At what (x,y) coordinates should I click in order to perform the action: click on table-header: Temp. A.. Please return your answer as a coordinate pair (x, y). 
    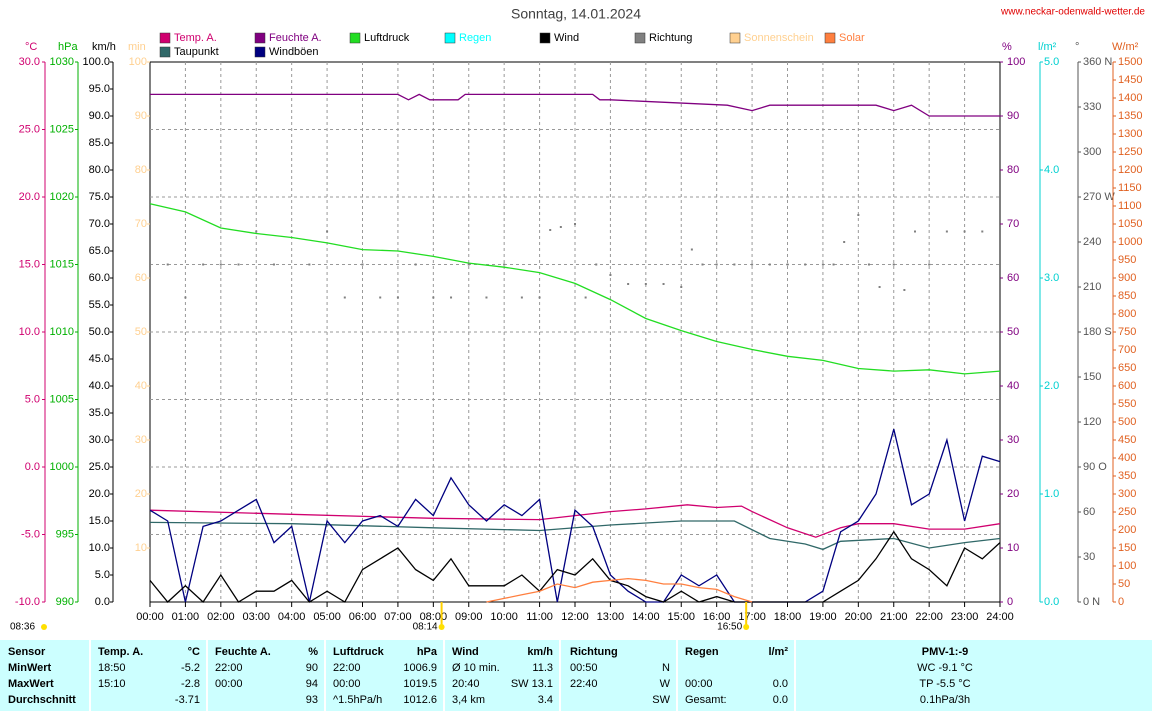
    Looking at the image, I should click on (120, 652).